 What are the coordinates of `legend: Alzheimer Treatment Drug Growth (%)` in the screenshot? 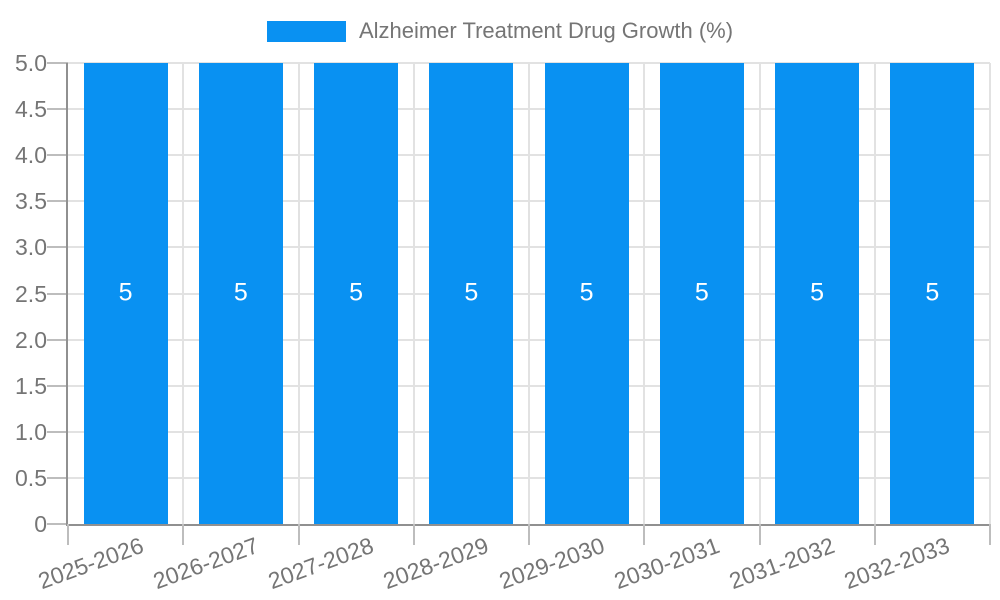 It's located at (500, 31).